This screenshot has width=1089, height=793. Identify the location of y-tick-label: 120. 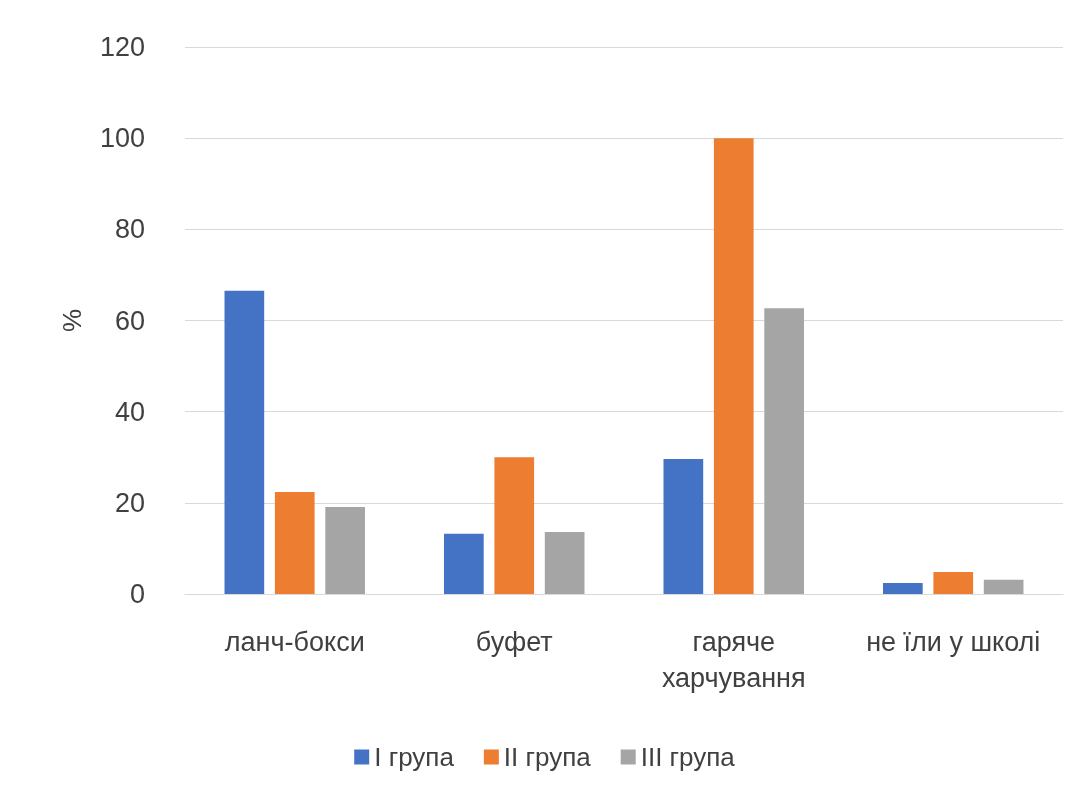
(122, 47).